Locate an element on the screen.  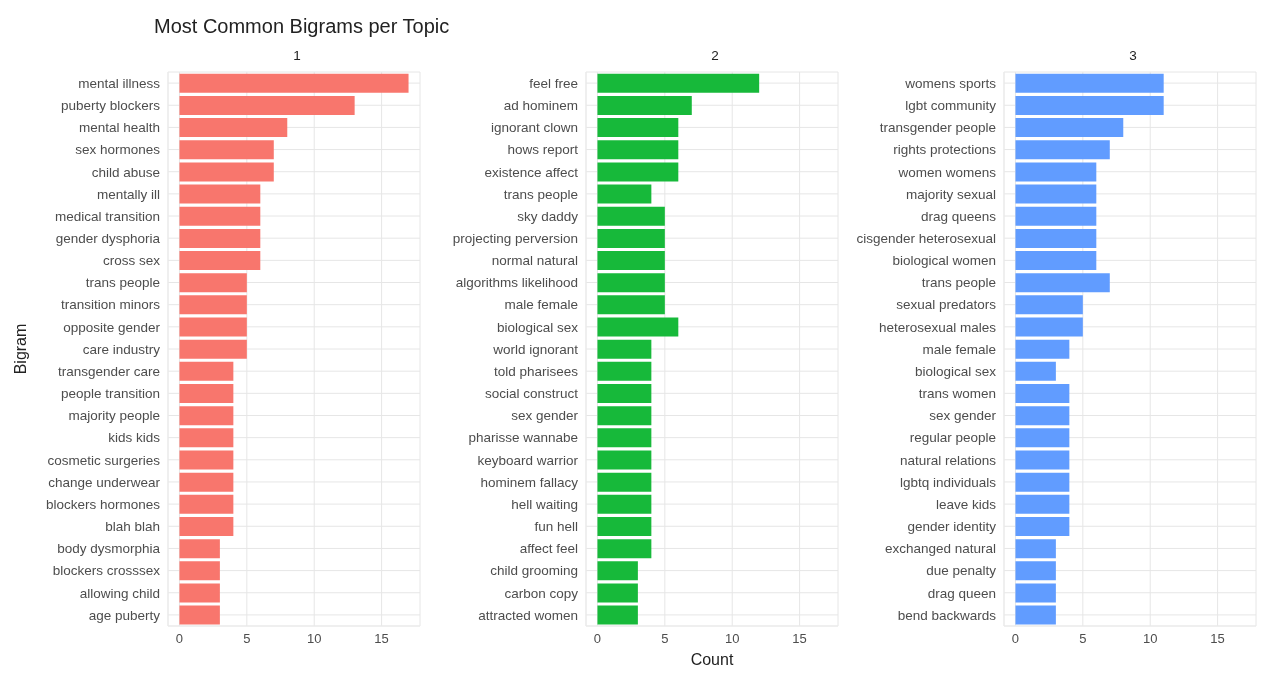
y-tick-label: ad hominem is located at coordinates (540, 106).